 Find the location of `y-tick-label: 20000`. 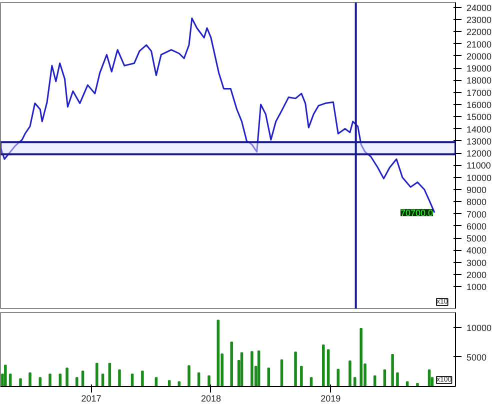

y-tick-label: 20000 is located at coordinates (479, 56).